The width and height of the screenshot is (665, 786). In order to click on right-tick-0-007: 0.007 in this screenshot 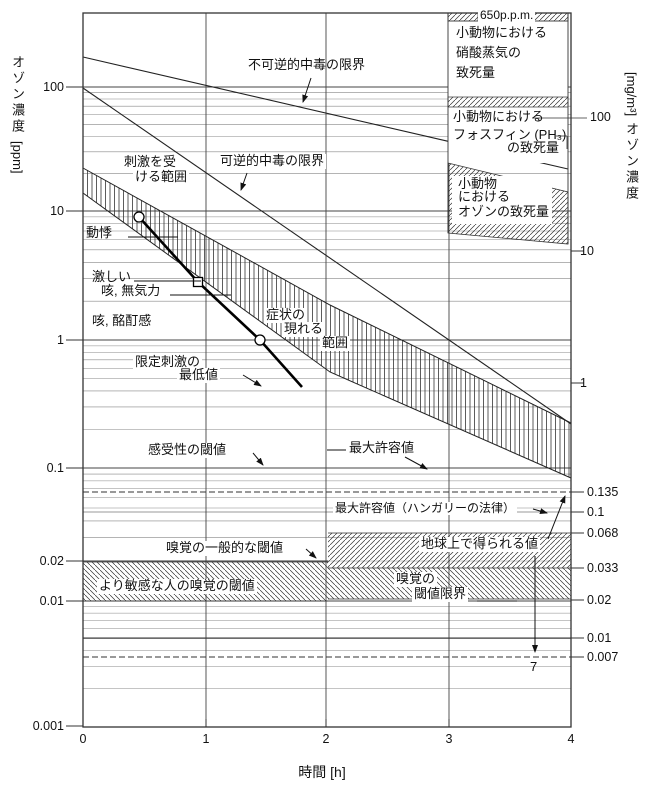, I will do `click(603, 657)`.